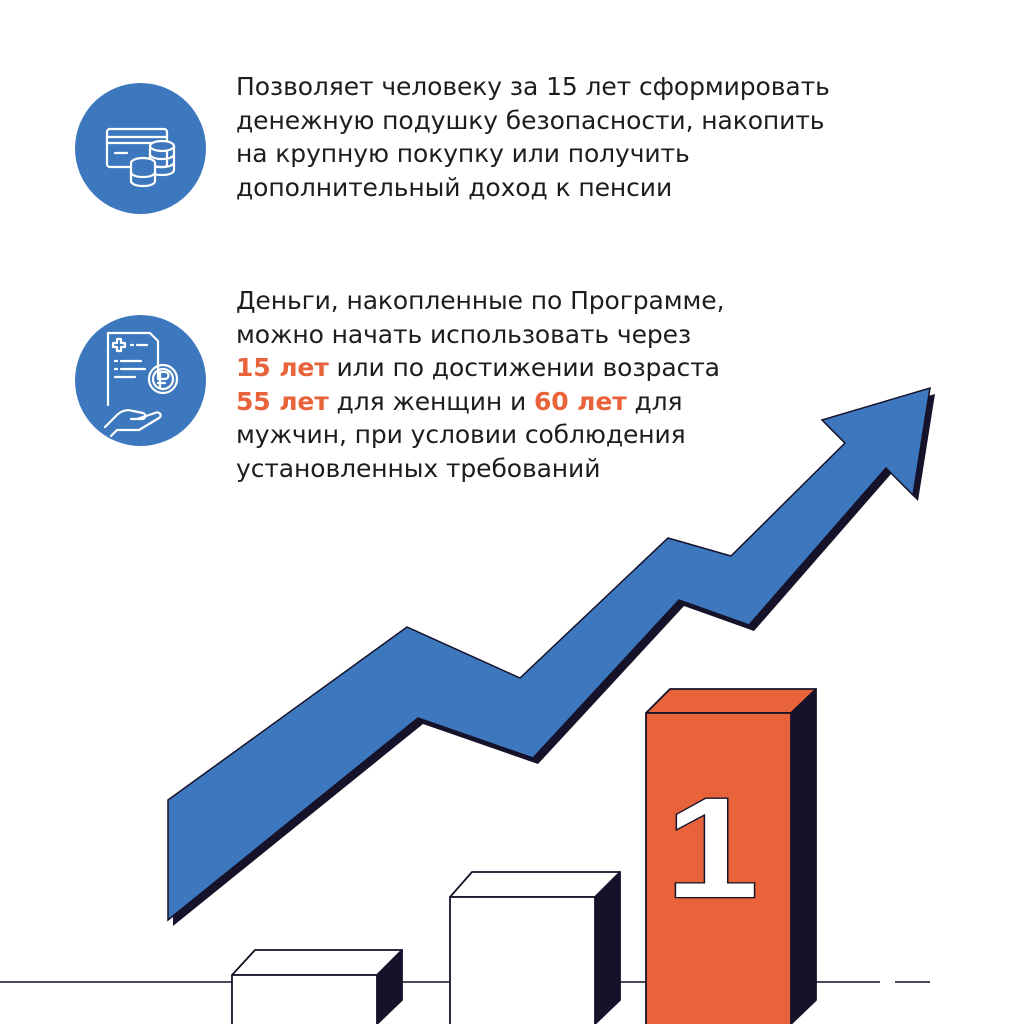 The height and width of the screenshot is (1024, 1024). What do you see at coordinates (463, 153) in the screenshot?
I see `text-line: на крупную покупку или получить` at bounding box center [463, 153].